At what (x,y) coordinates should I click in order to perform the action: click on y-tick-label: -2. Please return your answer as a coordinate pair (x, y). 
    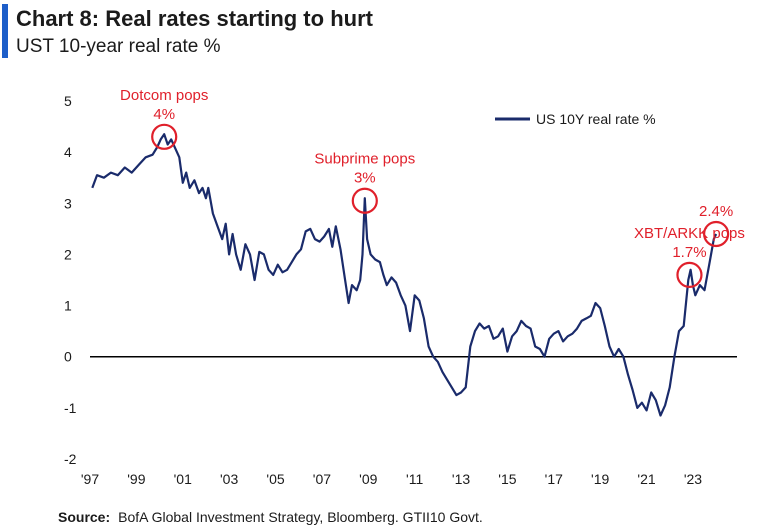
    Looking at the image, I should click on (70, 459).